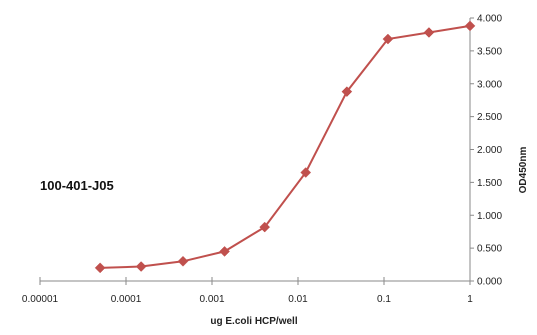 The image size is (537, 335). Describe the element at coordinates (253, 321) in the screenshot. I see `x-axis-title: ug E.coli HCP/well` at that location.